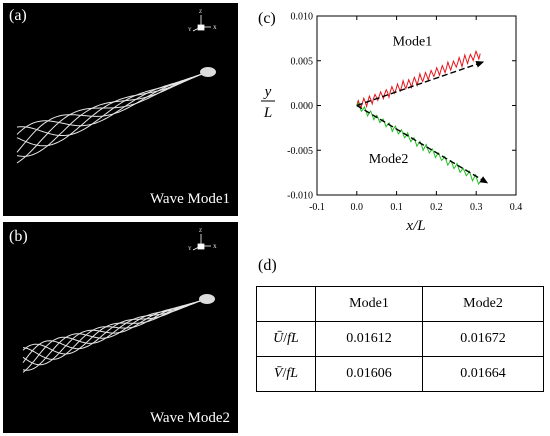 This screenshot has height=436, width=550. I want to click on wave-mode1-render: Z Y X, so click(116, 87).